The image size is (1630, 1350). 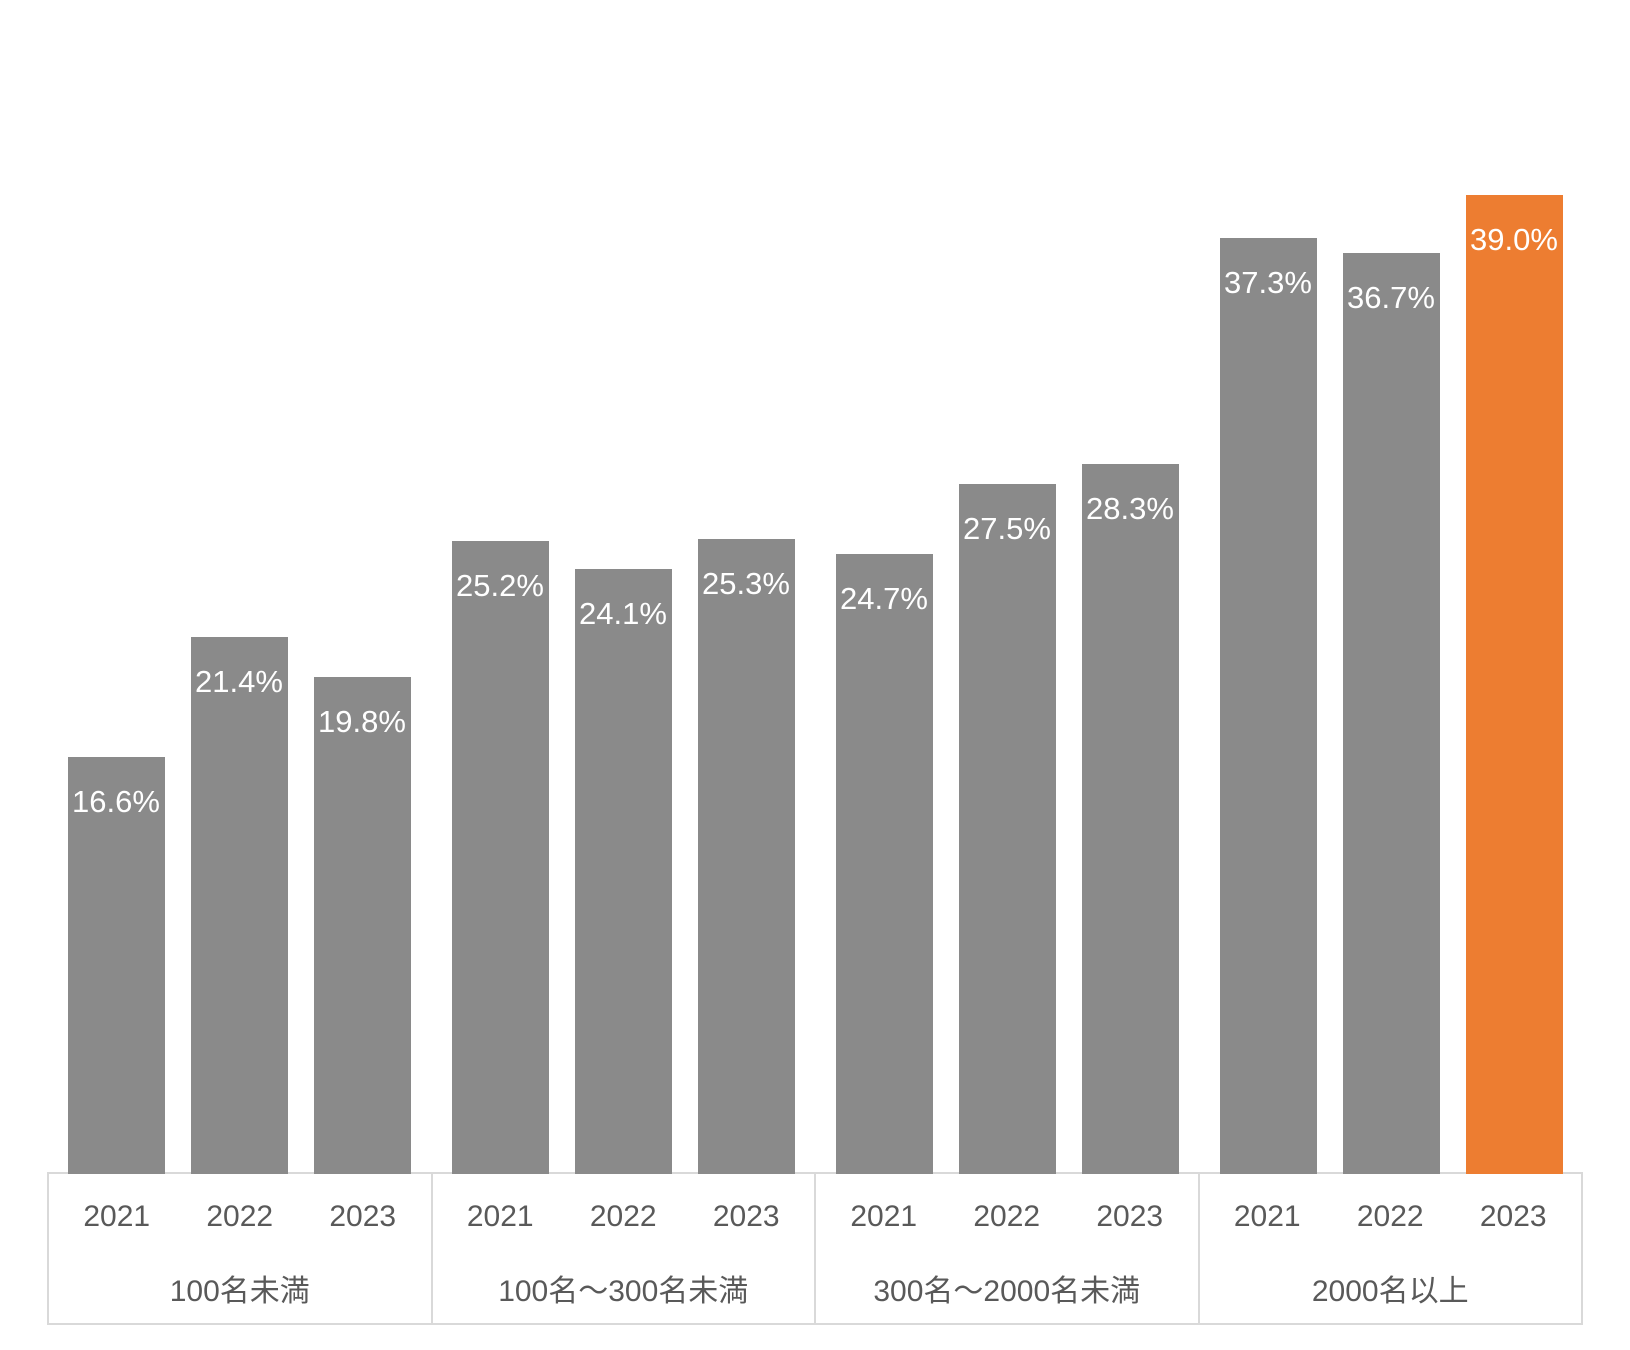 I want to click on bar: 16.6%, so click(x=116, y=965).